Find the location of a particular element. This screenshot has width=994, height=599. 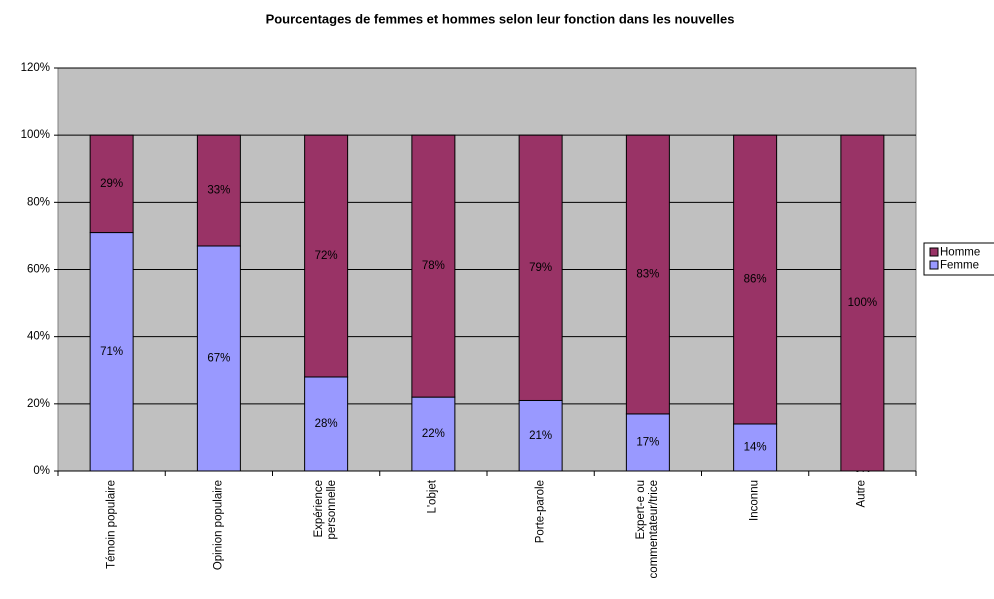

data-label: 14% is located at coordinates (755, 448).